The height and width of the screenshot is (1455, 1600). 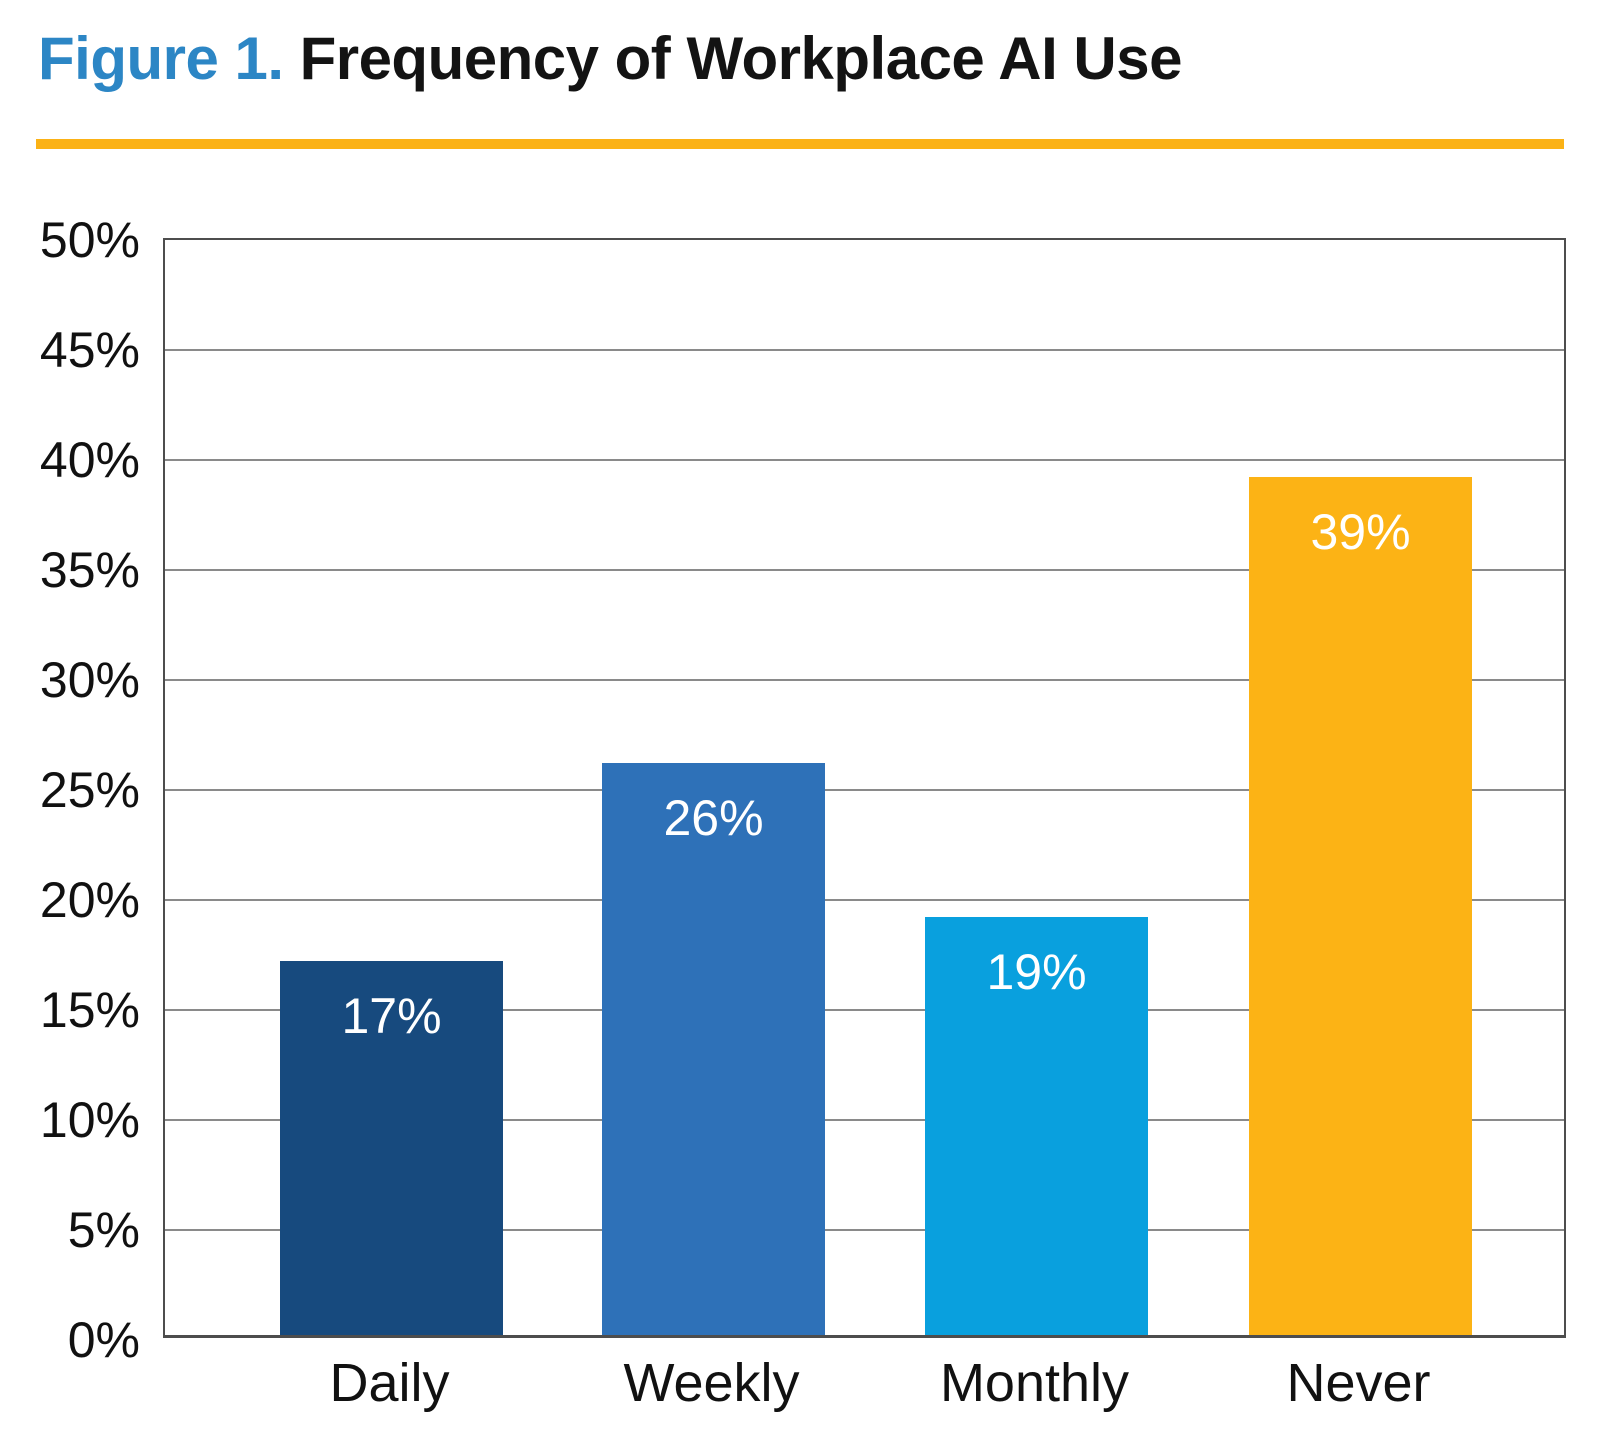 What do you see at coordinates (864, 460) in the screenshot?
I see `gridline-40pct` at bounding box center [864, 460].